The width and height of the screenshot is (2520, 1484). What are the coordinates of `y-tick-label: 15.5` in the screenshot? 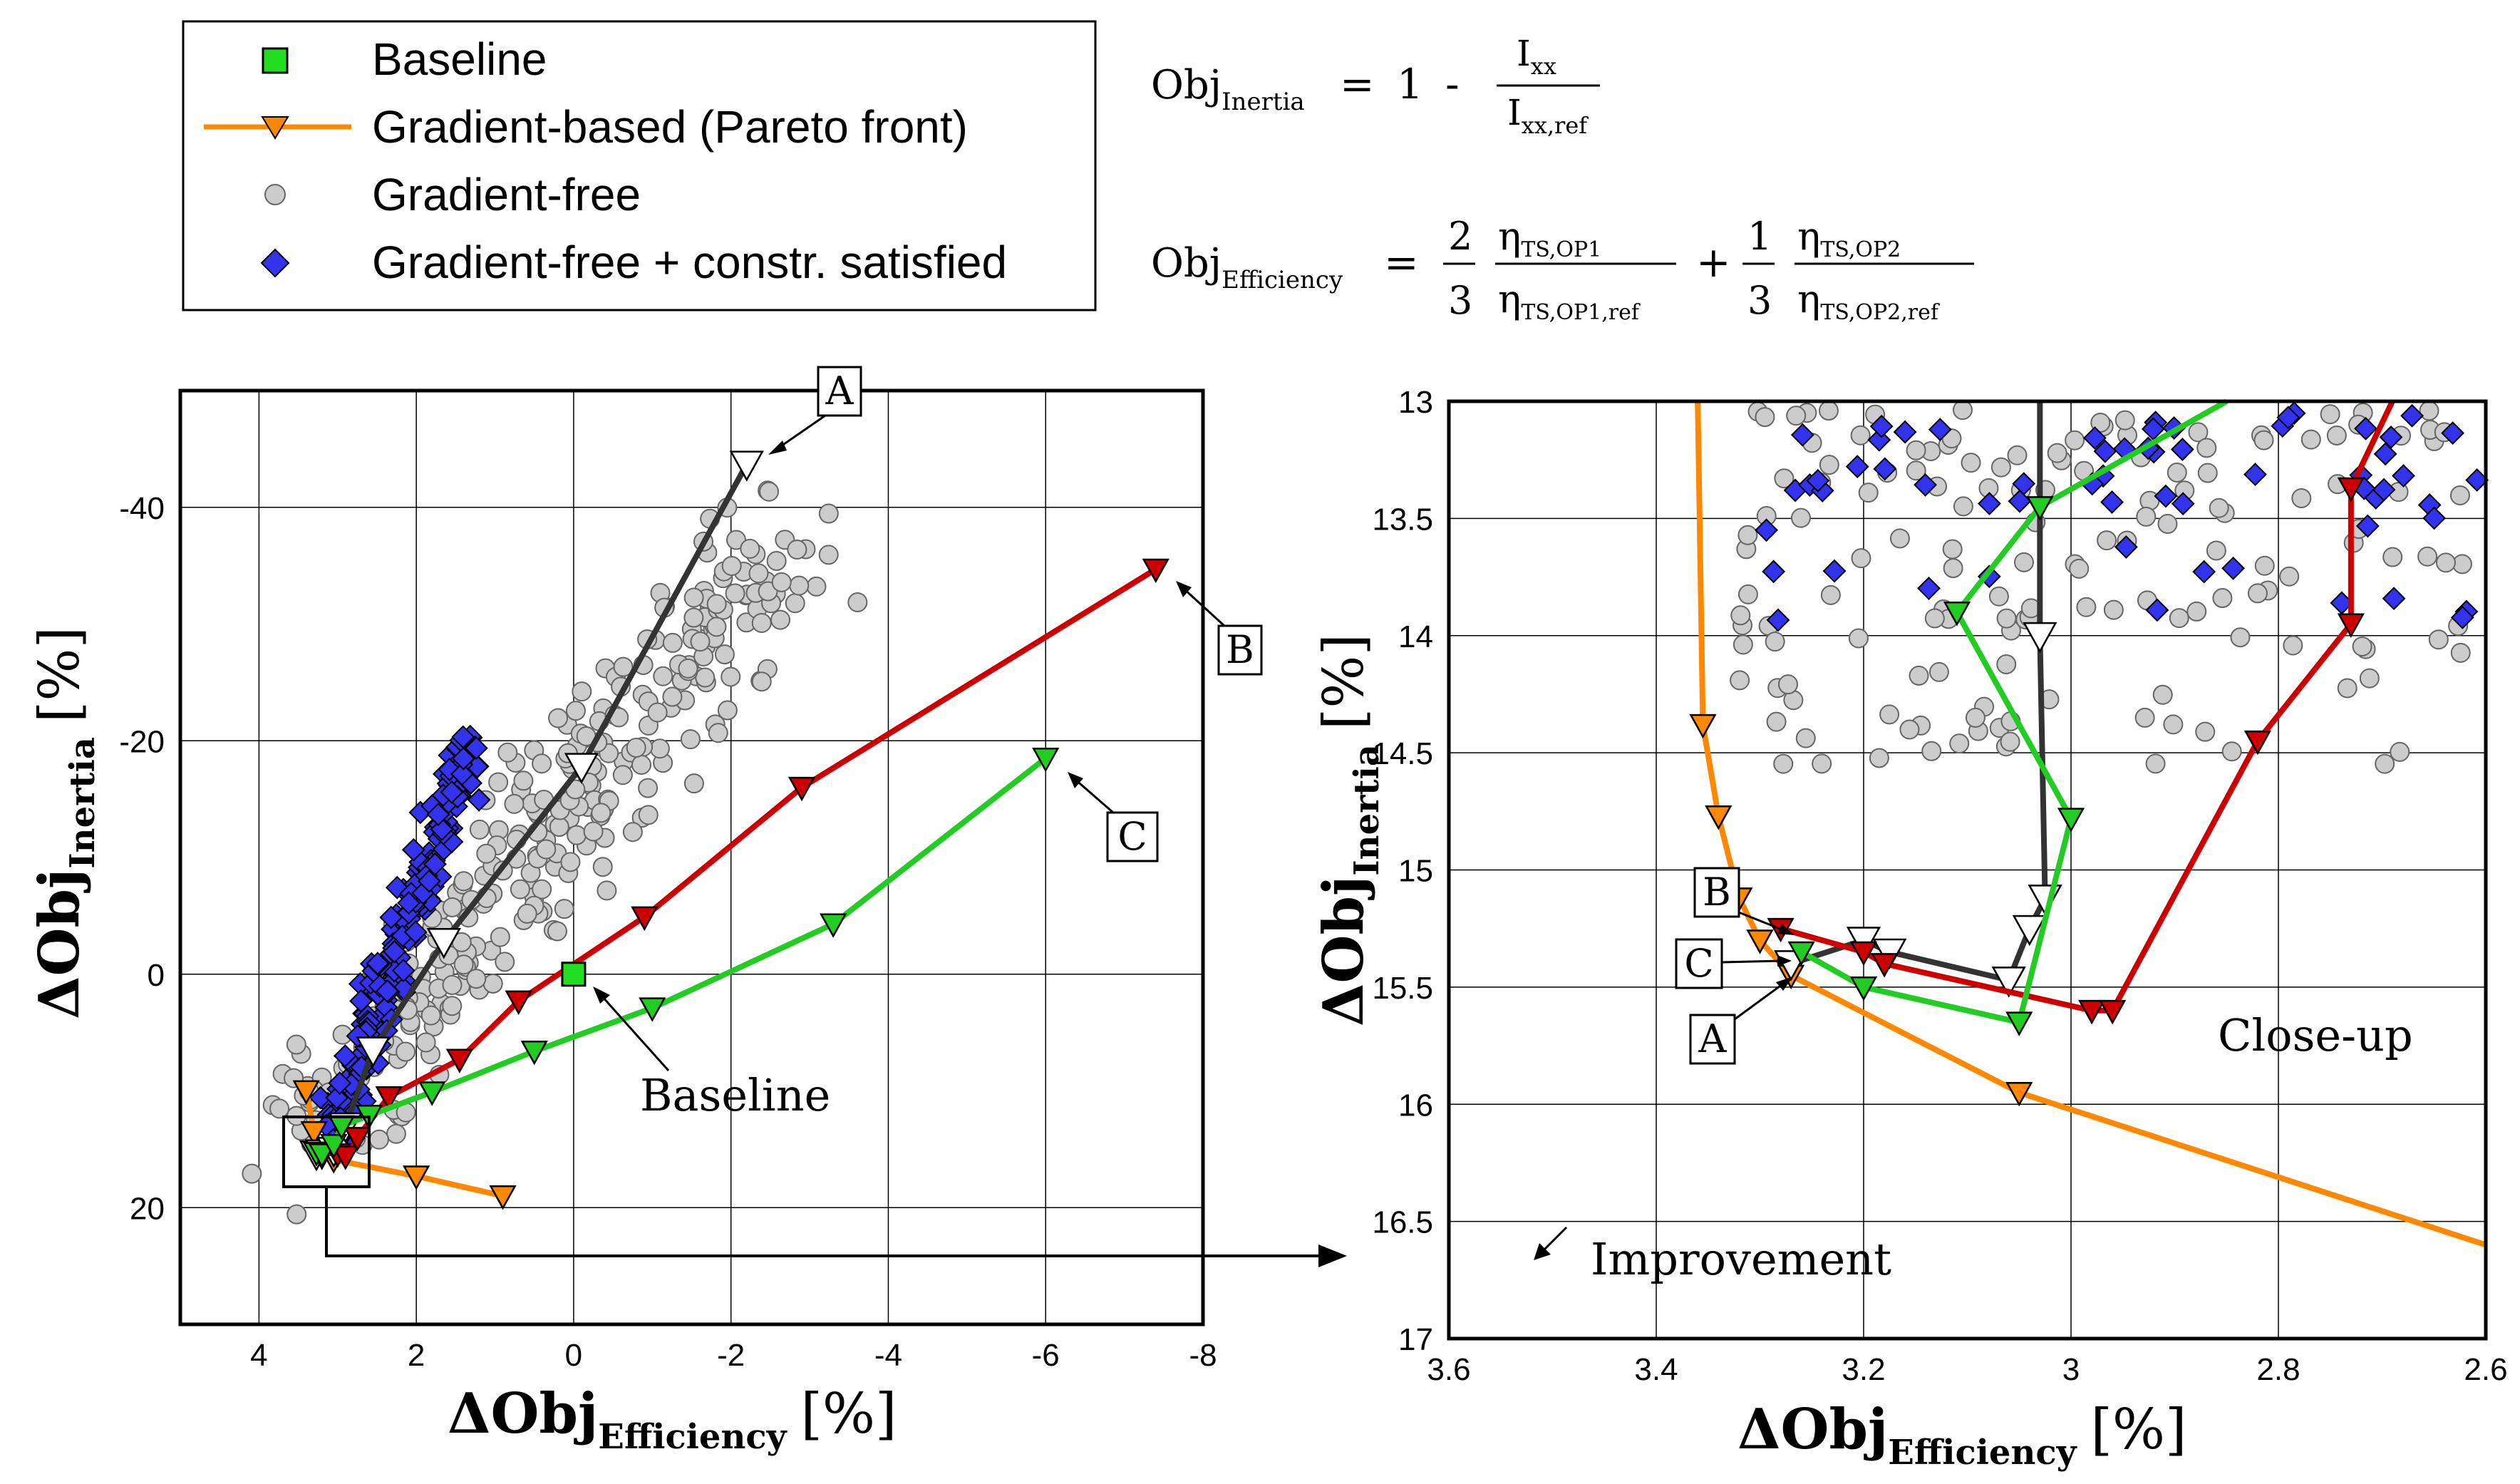 It's located at (1402, 989).